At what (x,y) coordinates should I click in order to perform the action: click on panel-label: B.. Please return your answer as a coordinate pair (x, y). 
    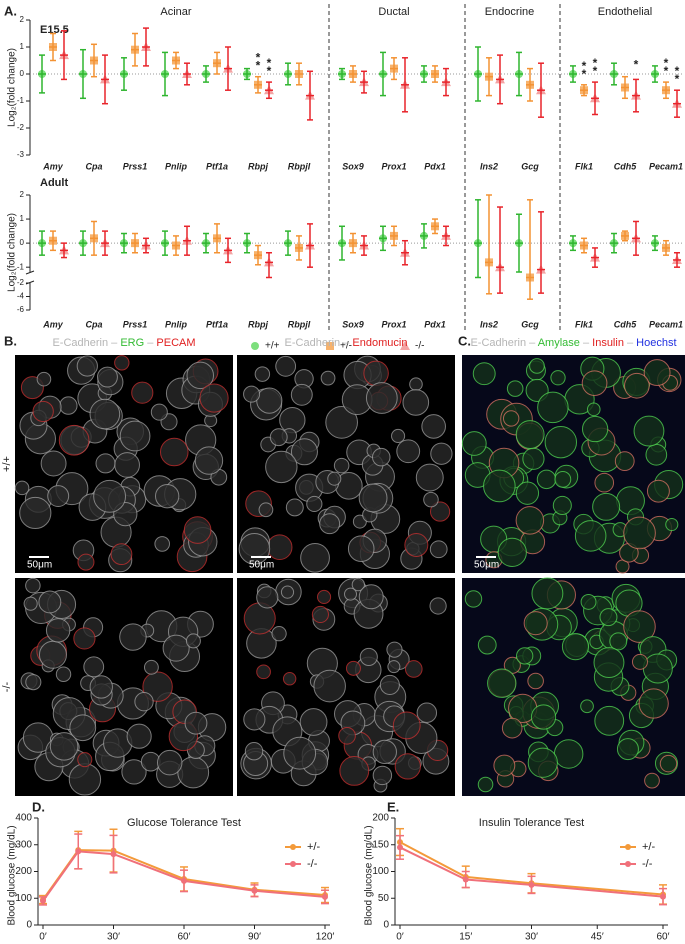
    Looking at the image, I should click on (10, 340).